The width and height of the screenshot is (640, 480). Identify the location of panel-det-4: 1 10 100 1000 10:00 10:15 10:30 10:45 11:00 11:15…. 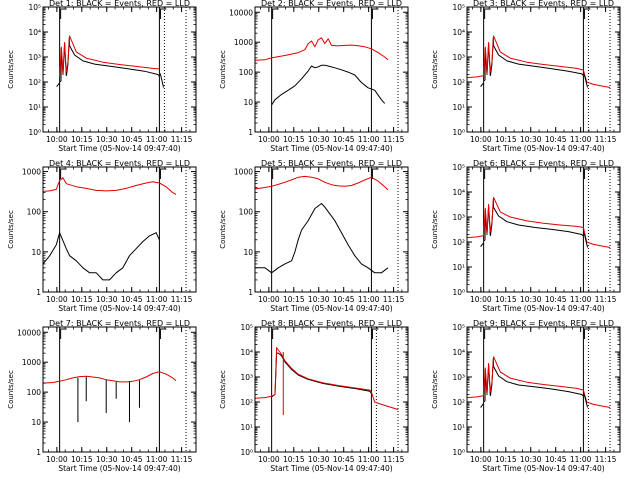
(102, 236).